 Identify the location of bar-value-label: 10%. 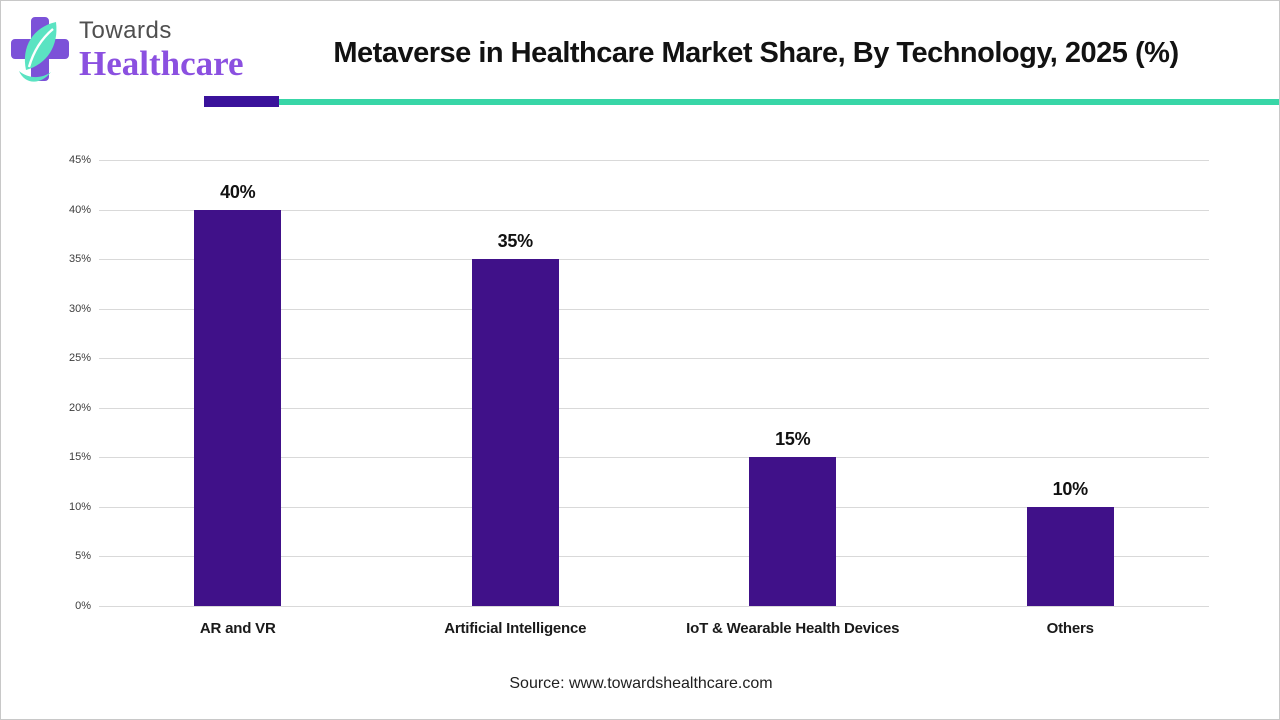
(1070, 488).